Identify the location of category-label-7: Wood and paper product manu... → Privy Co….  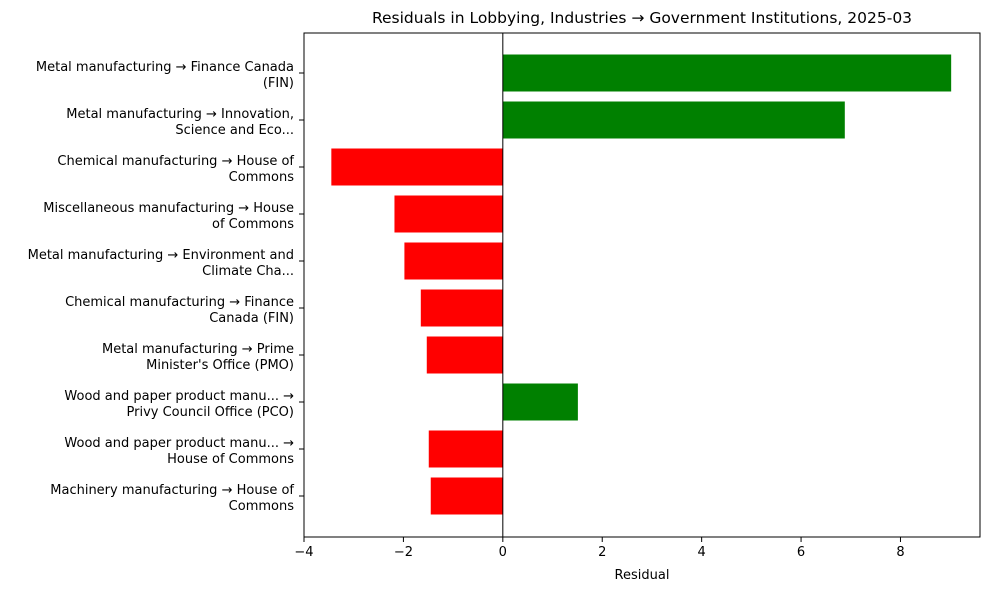
(179, 404).